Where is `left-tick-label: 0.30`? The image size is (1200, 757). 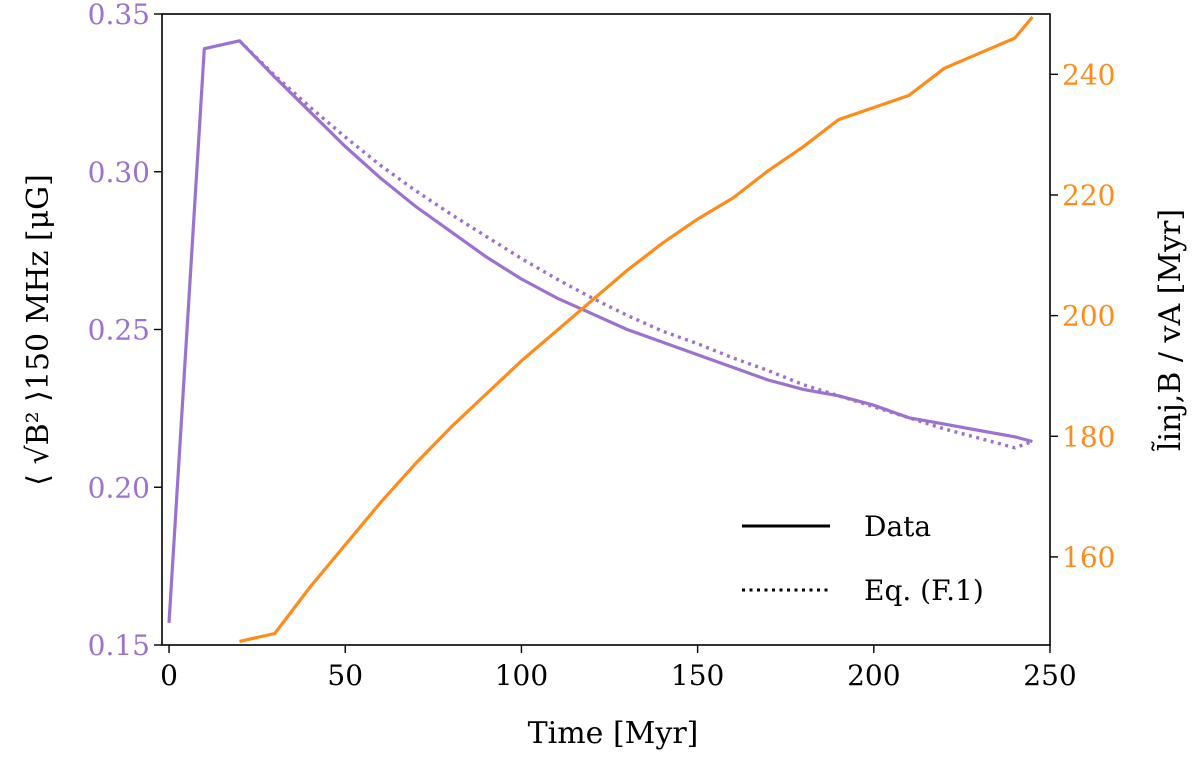 left-tick-label: 0.30 is located at coordinates (119, 172).